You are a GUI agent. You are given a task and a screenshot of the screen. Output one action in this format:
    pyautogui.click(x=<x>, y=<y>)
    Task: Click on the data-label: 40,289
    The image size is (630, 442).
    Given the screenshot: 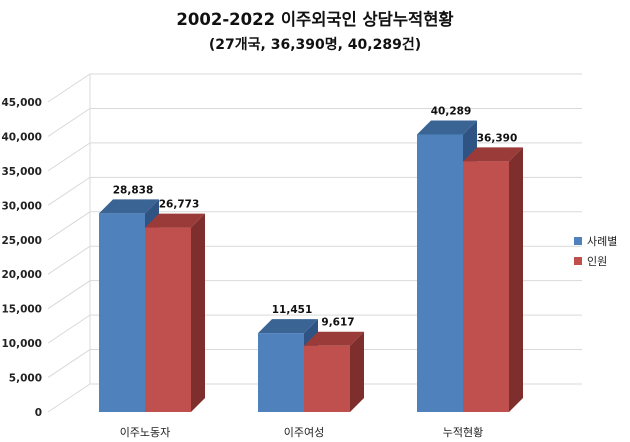 What is the action you would take?
    pyautogui.click(x=451, y=111)
    